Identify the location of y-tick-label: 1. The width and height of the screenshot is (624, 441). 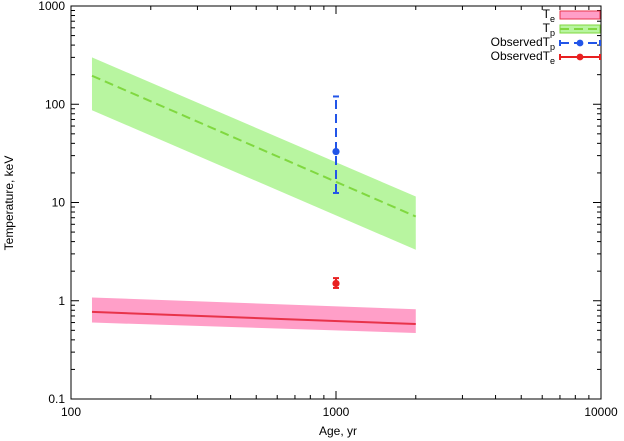
(61, 301).